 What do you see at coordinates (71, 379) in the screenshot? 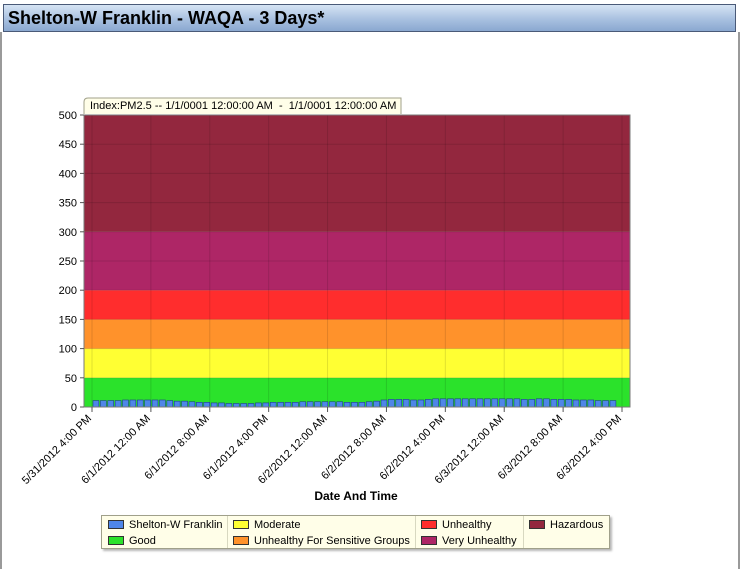
I see `y-tick-label: 50` at bounding box center [71, 379].